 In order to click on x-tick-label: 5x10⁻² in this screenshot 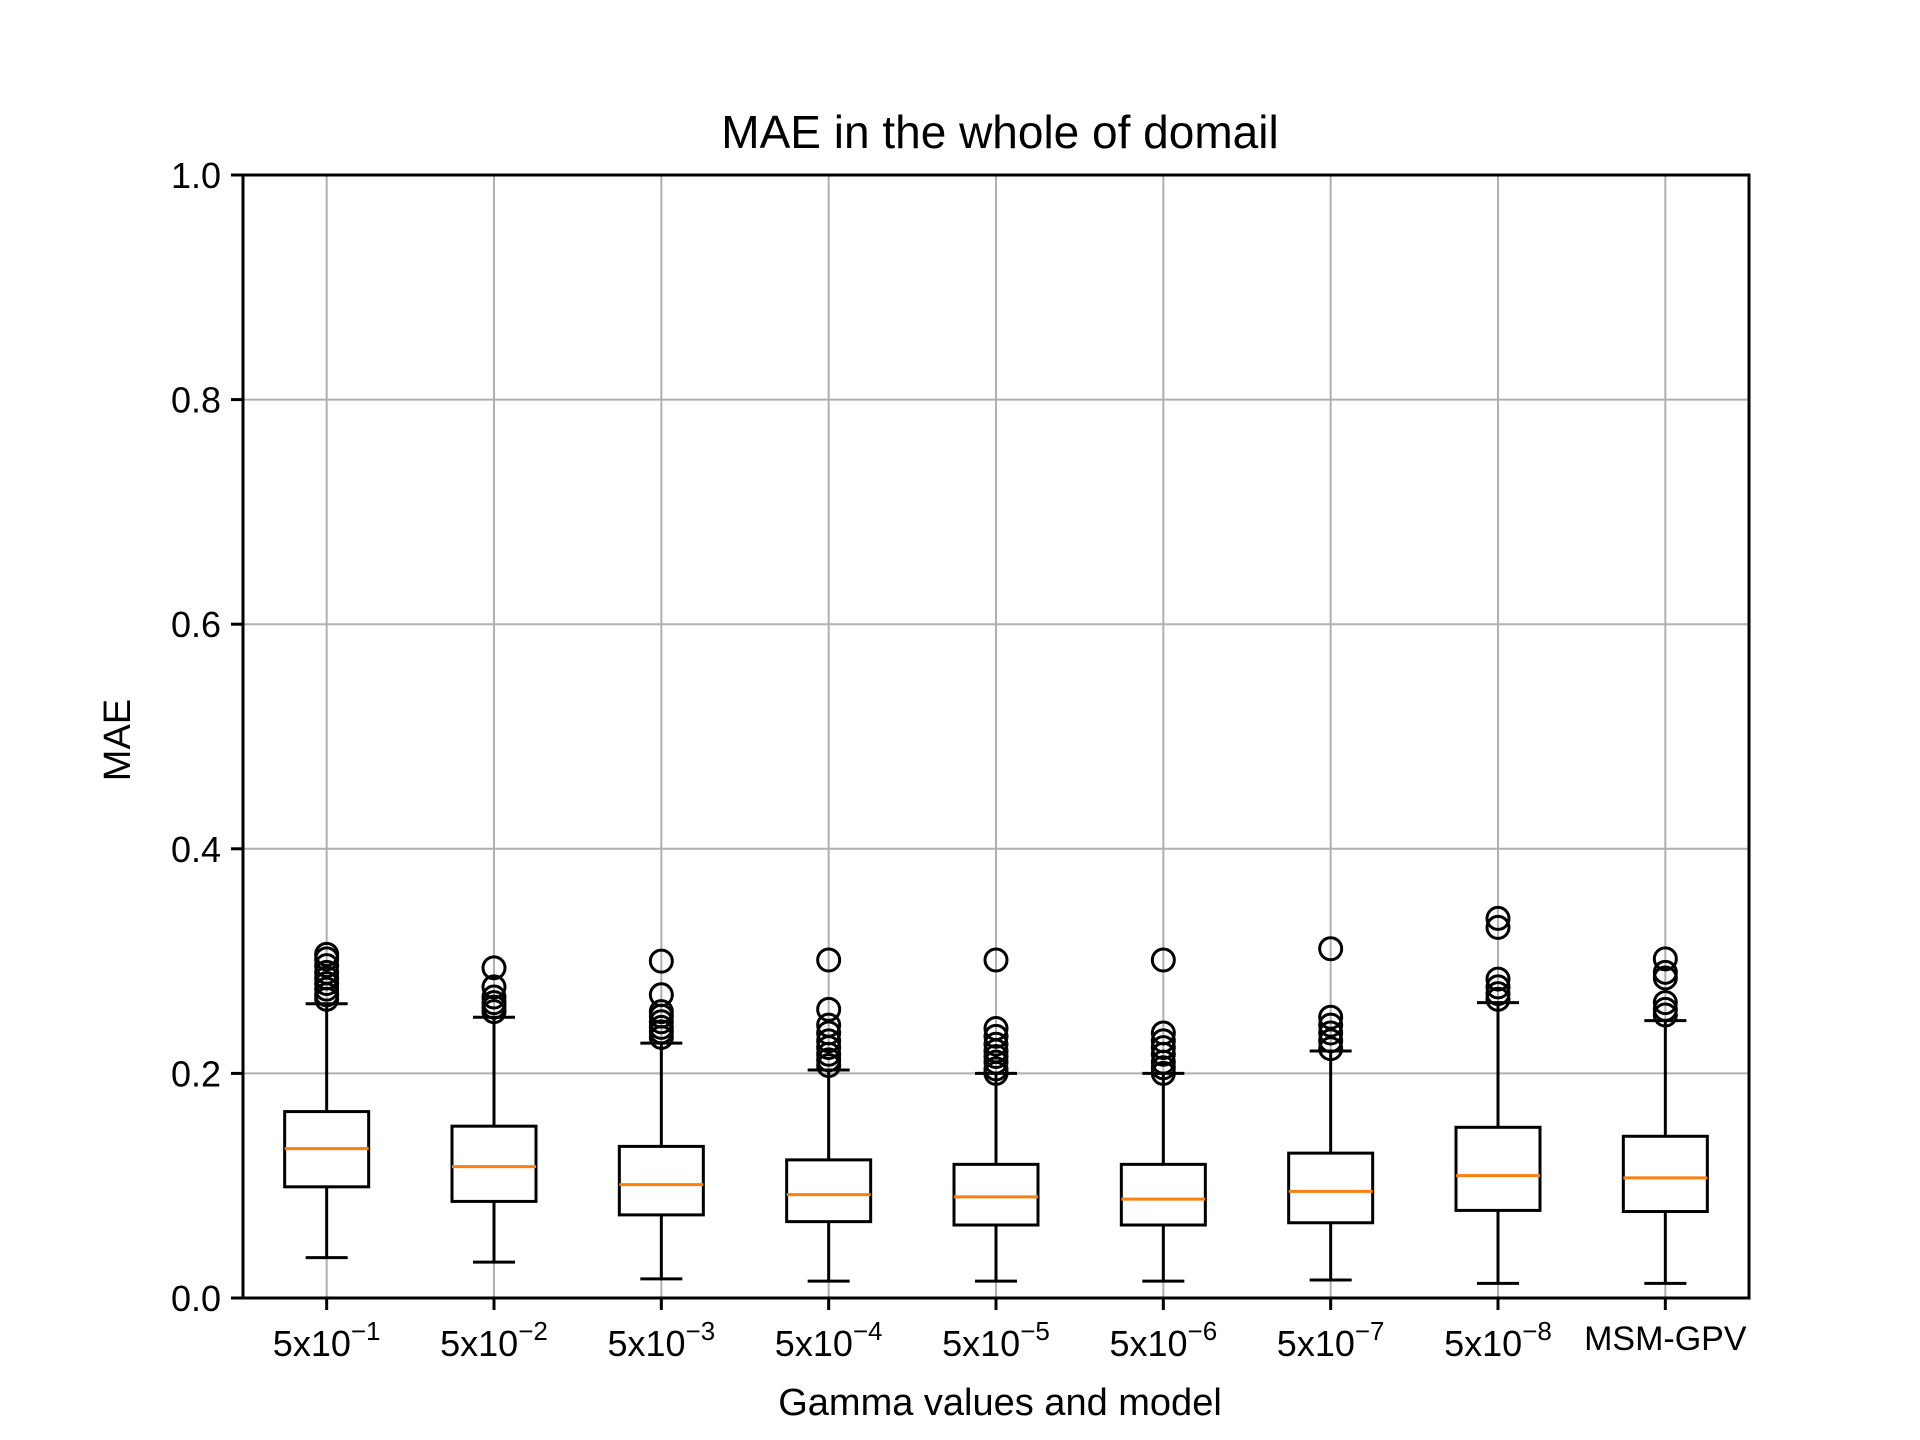, I will do `click(494, 1340)`.